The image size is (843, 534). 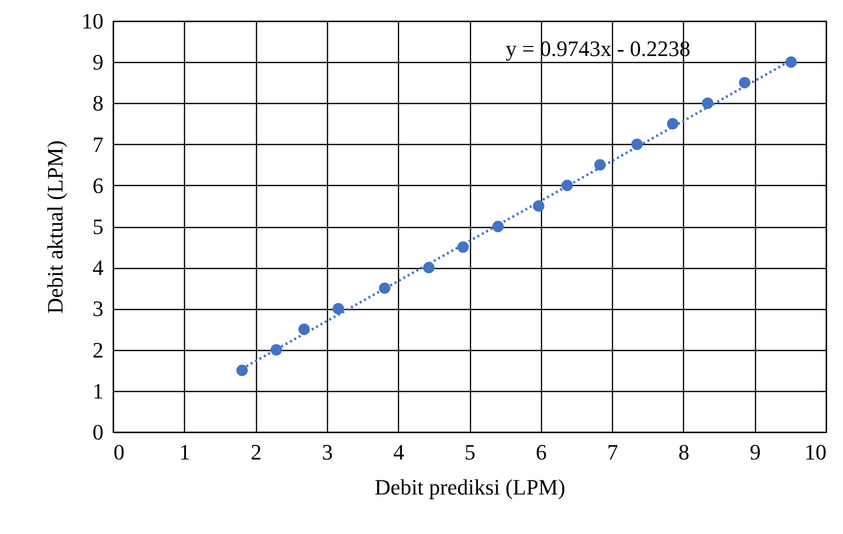 What do you see at coordinates (119, 452) in the screenshot?
I see `x-tick-label: 0` at bounding box center [119, 452].